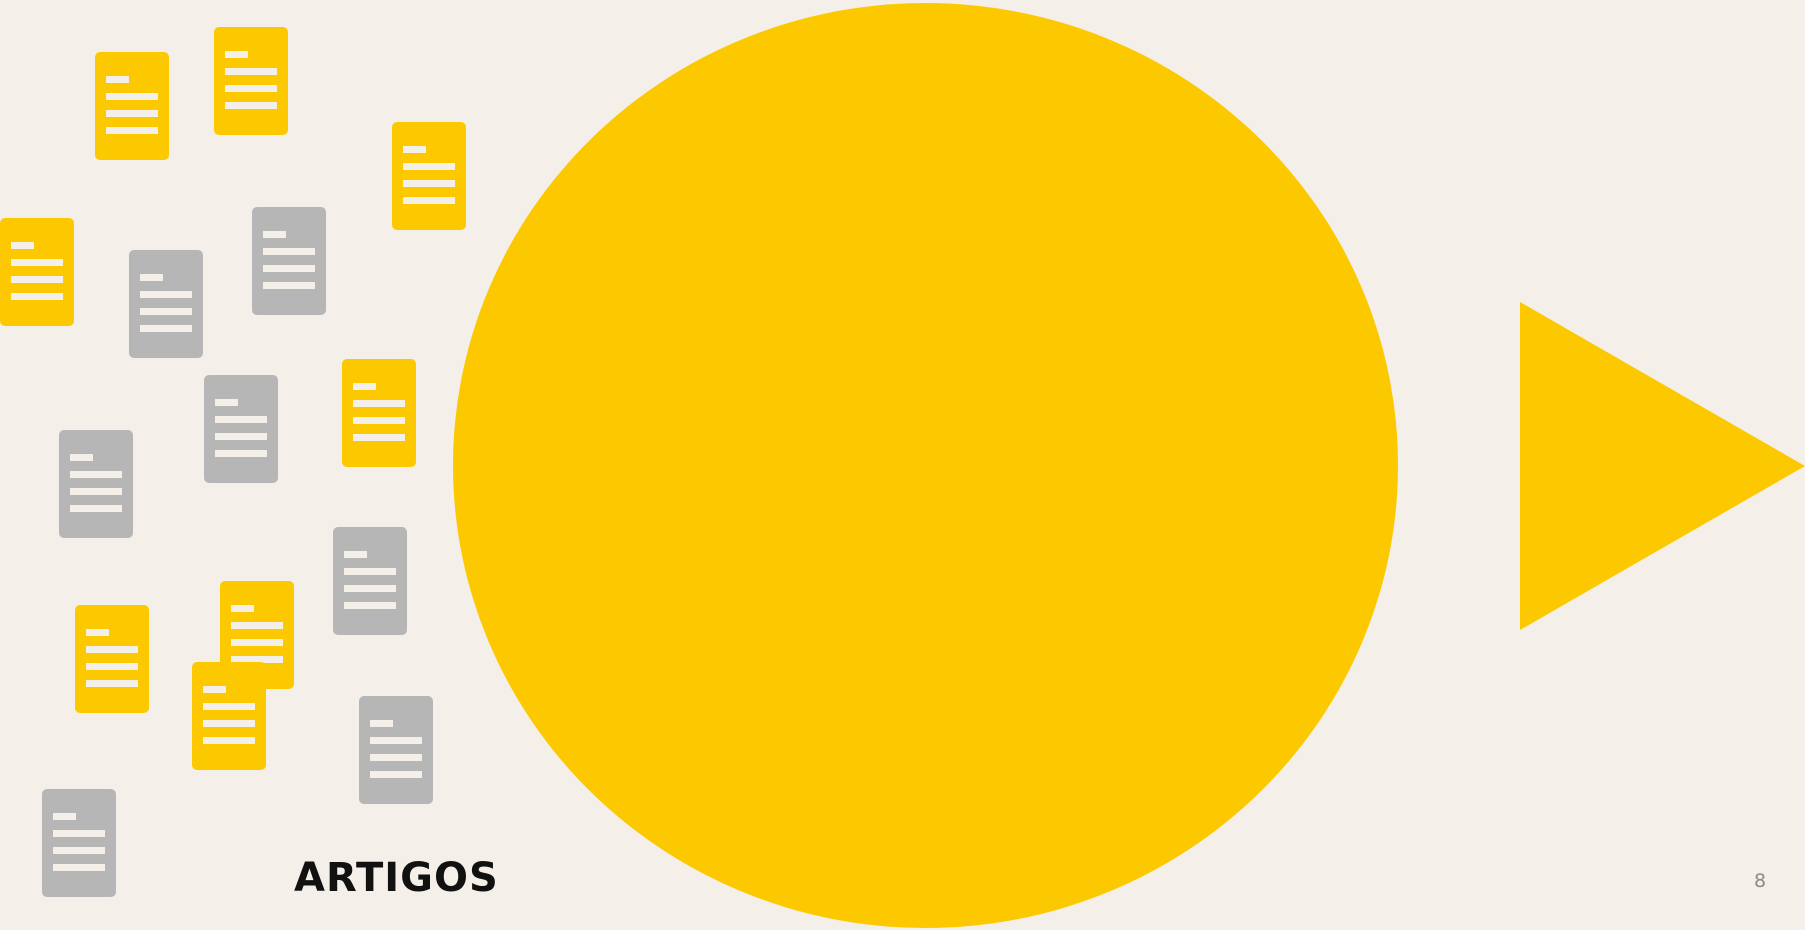 This screenshot has width=1805, height=930. What do you see at coordinates (1662, 466) in the screenshot?
I see `triangle-arrow-icon` at bounding box center [1662, 466].